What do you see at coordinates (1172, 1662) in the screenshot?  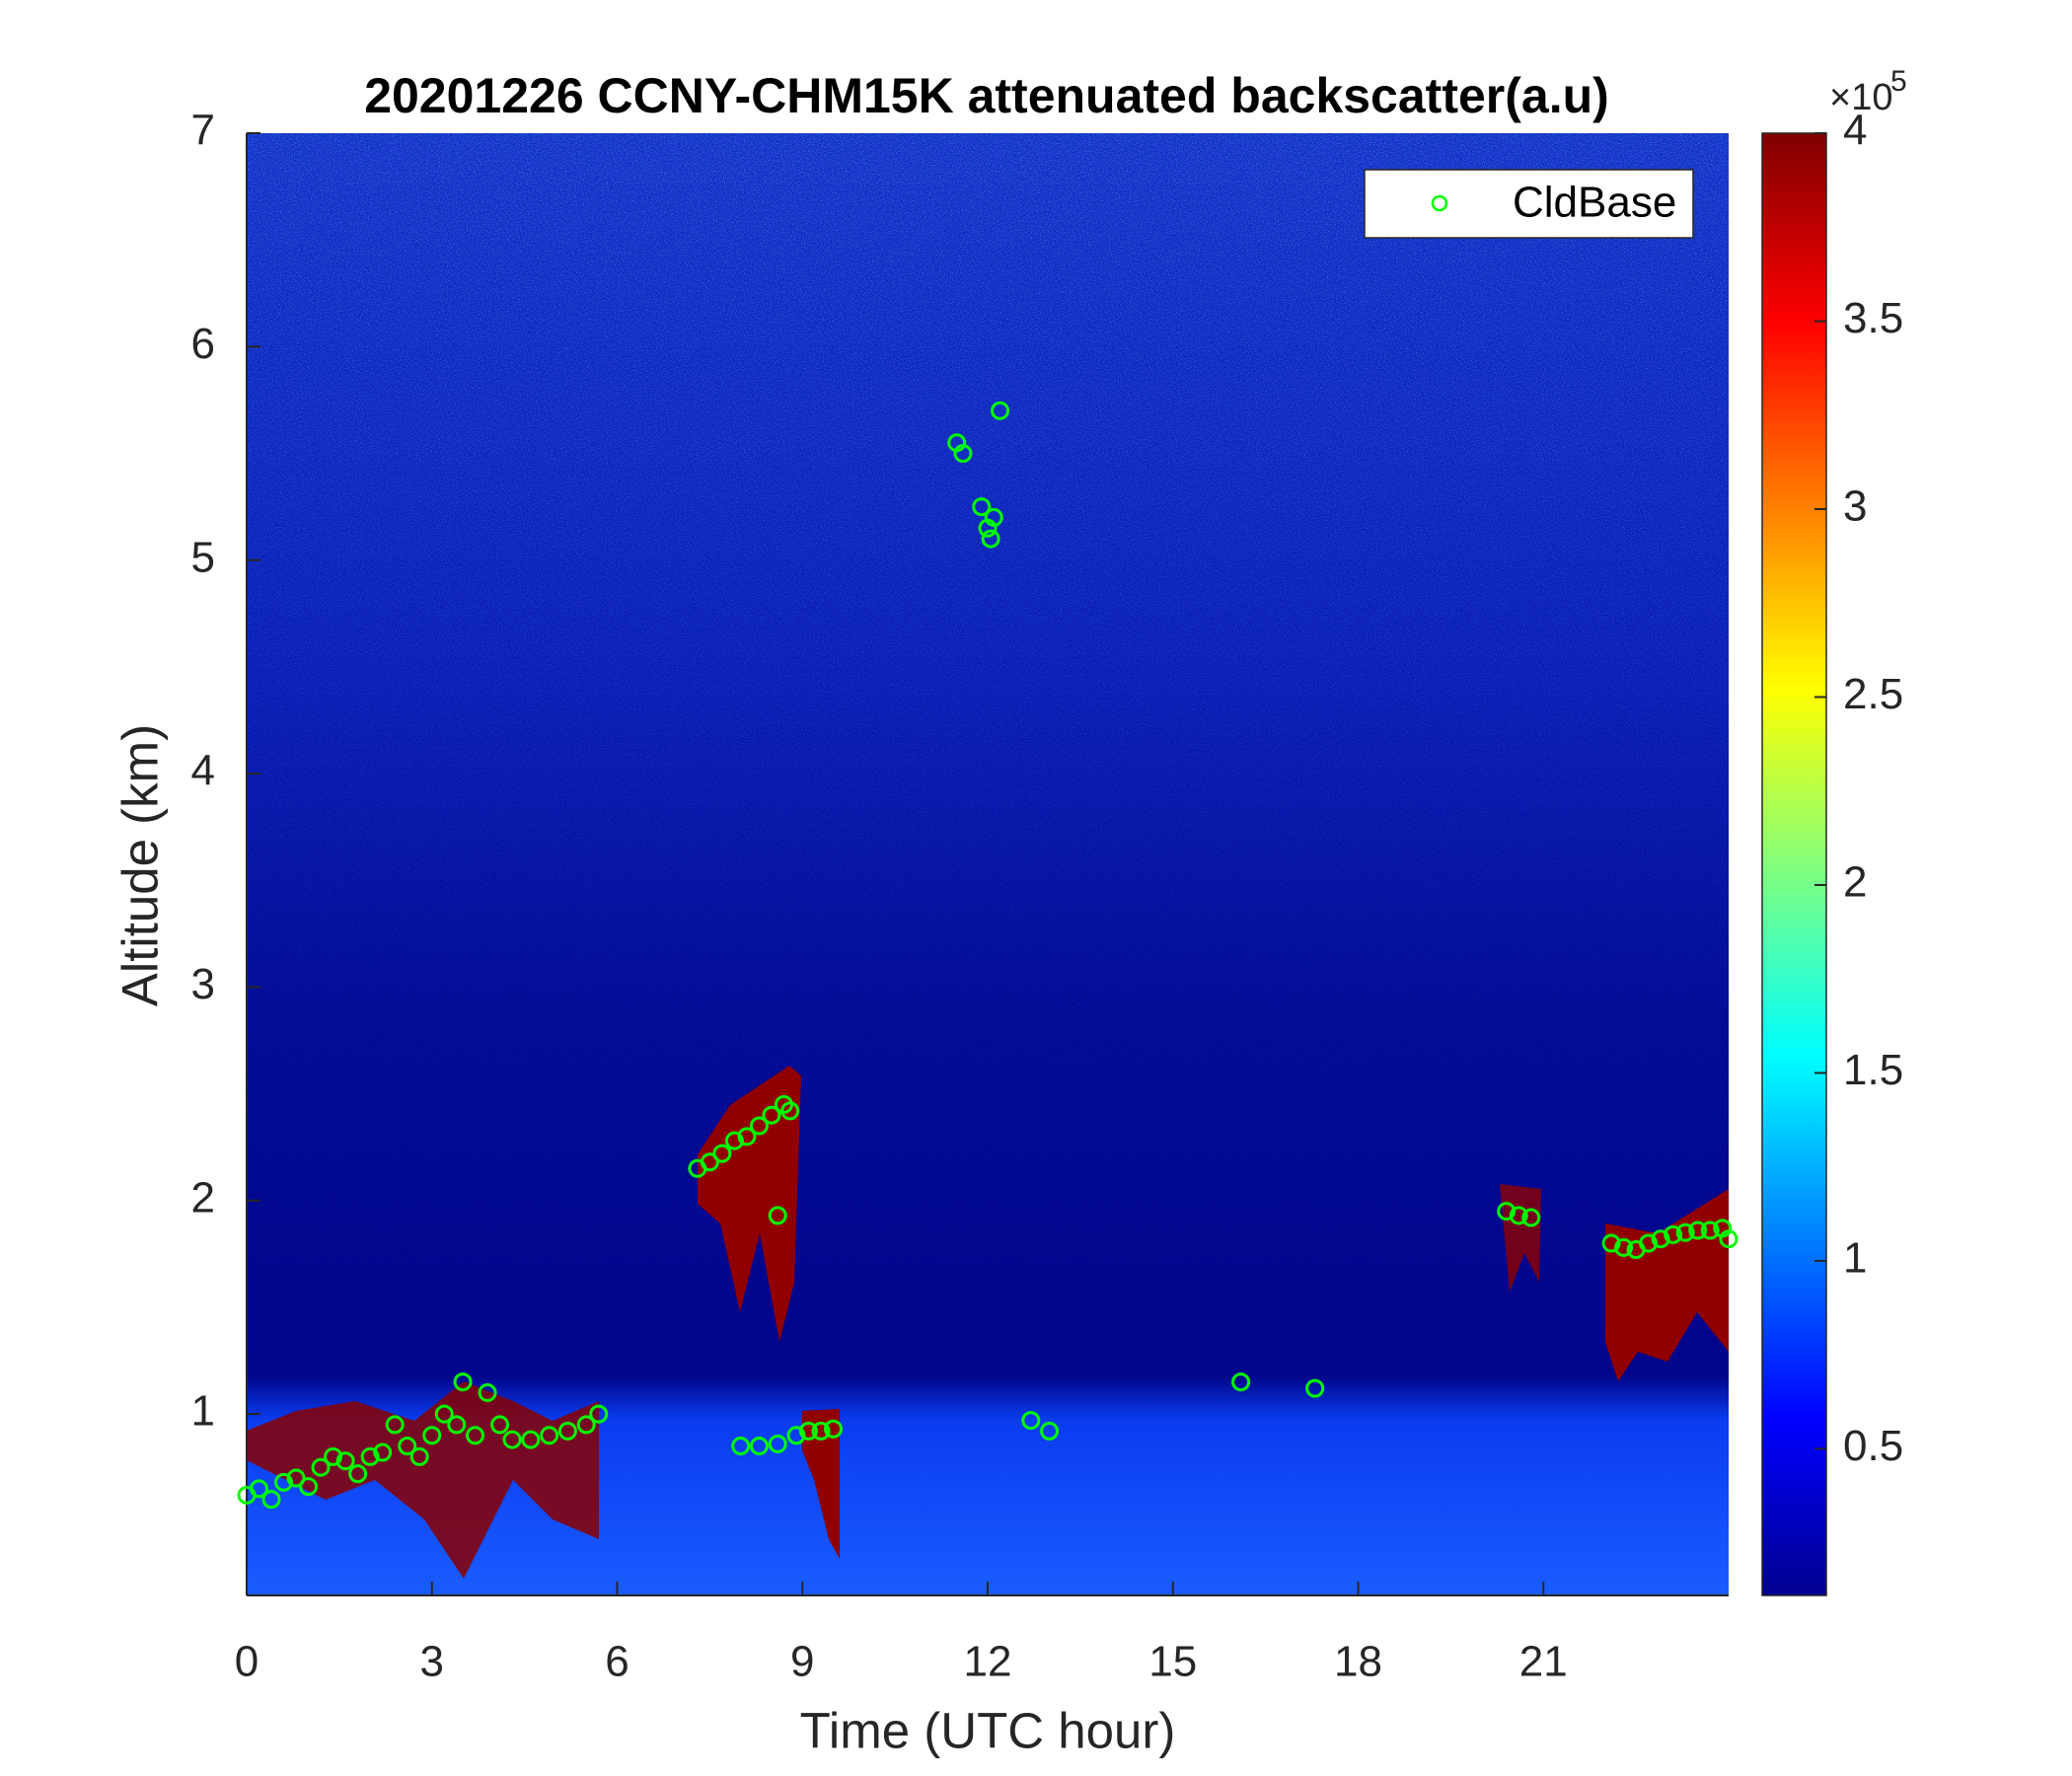 I see `x-tick-label: 15` at bounding box center [1172, 1662].